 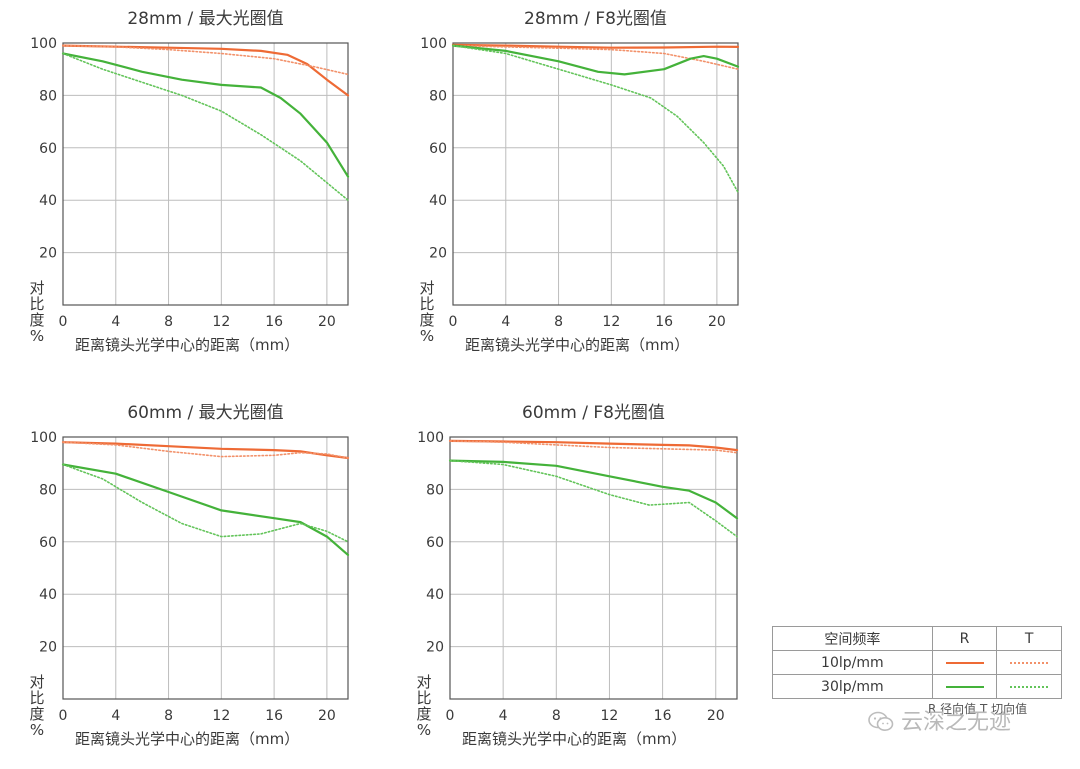 What do you see at coordinates (852, 662) in the screenshot?
I see `legend-label-10lp: 10lp/mm` at bounding box center [852, 662].